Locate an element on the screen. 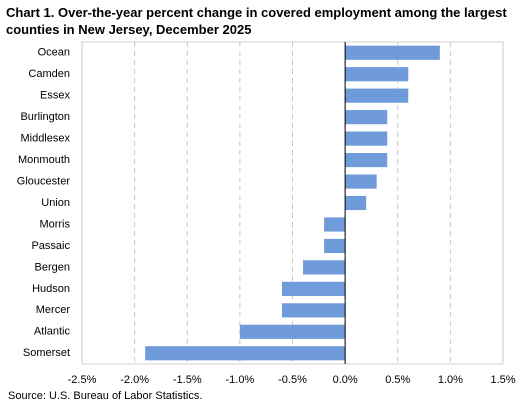 The width and height of the screenshot is (525, 403). y-tick-label: Gloucester is located at coordinates (44, 181).